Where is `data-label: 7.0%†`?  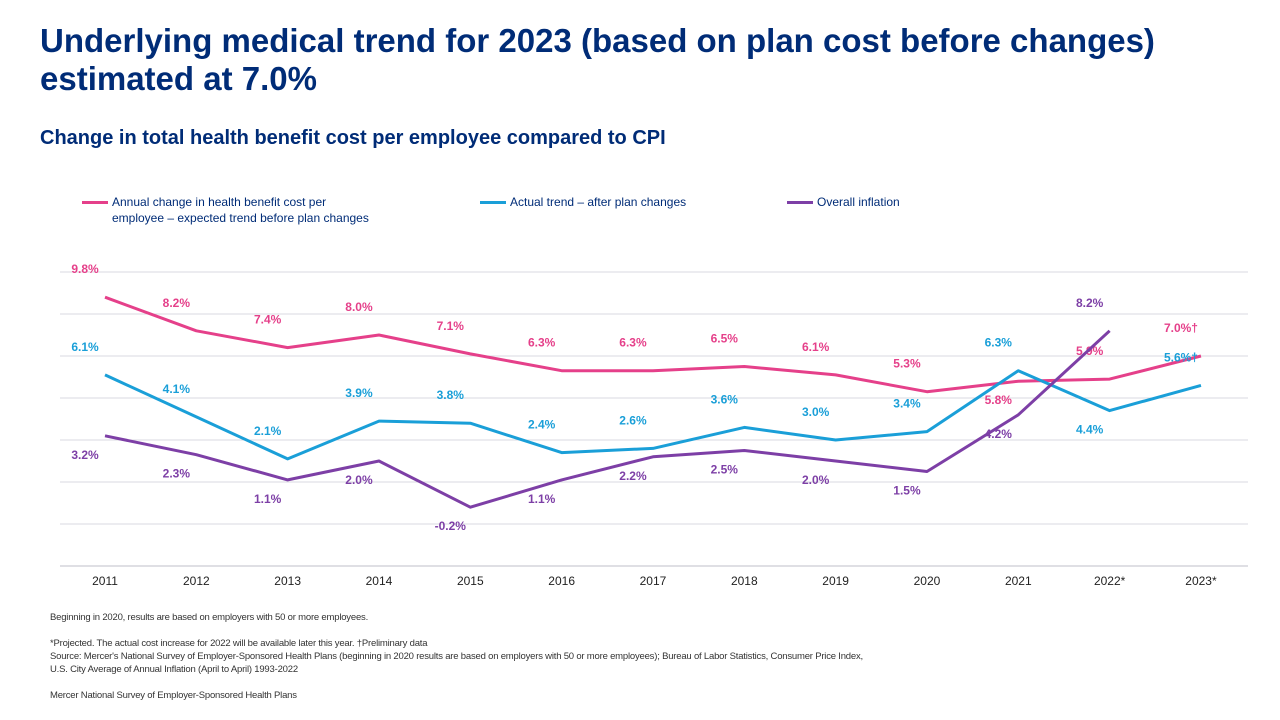
data-label: 7.0%† is located at coordinates (1181, 328).